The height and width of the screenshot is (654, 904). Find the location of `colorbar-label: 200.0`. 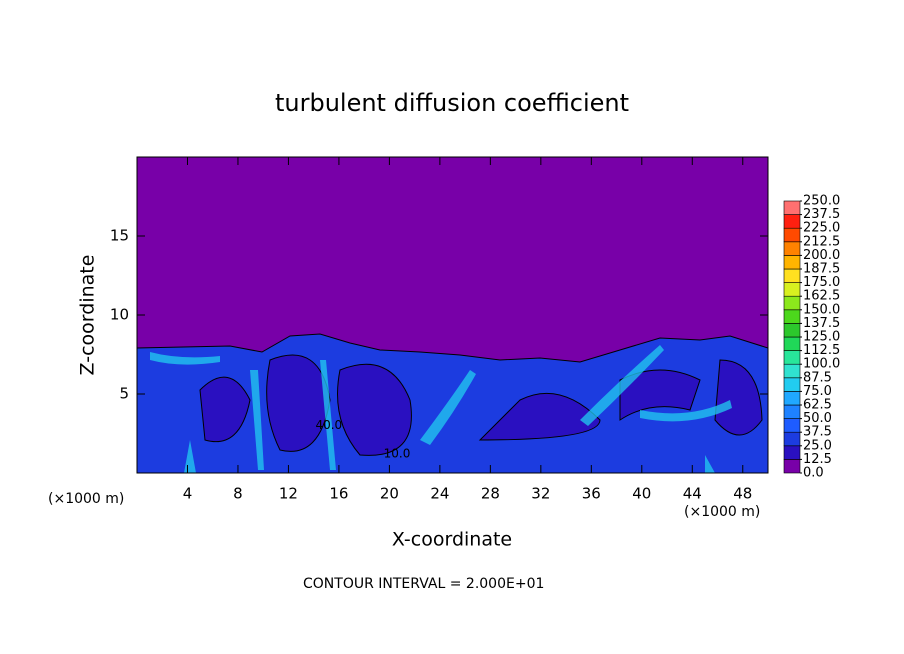

colorbar-label: 200.0 is located at coordinates (821, 255).